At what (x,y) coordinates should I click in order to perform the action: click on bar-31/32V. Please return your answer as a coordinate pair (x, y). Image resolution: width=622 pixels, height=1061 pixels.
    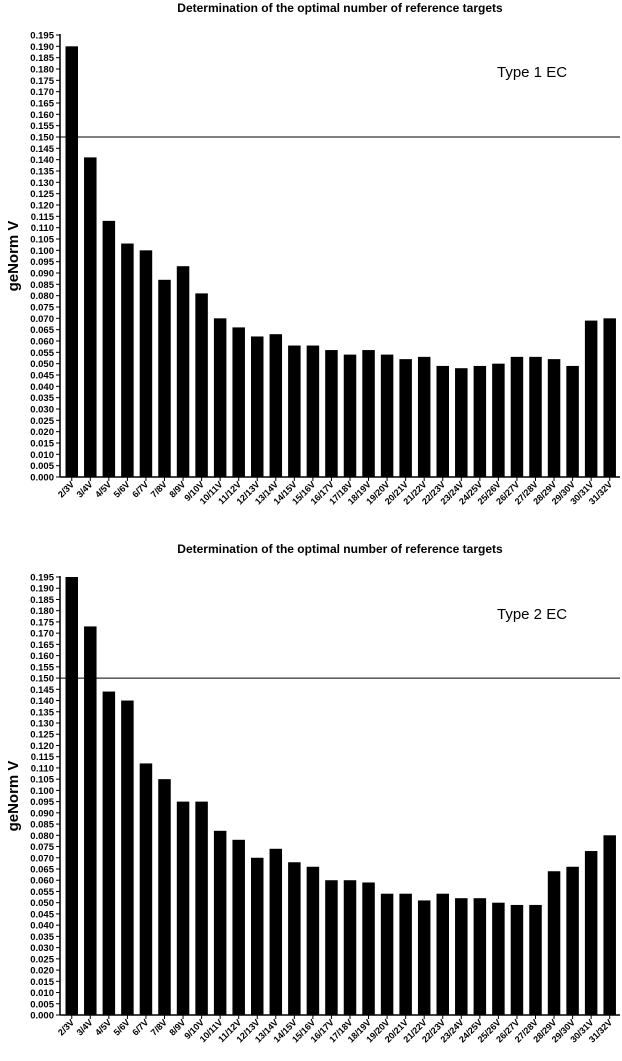
    Looking at the image, I should click on (609, 925).